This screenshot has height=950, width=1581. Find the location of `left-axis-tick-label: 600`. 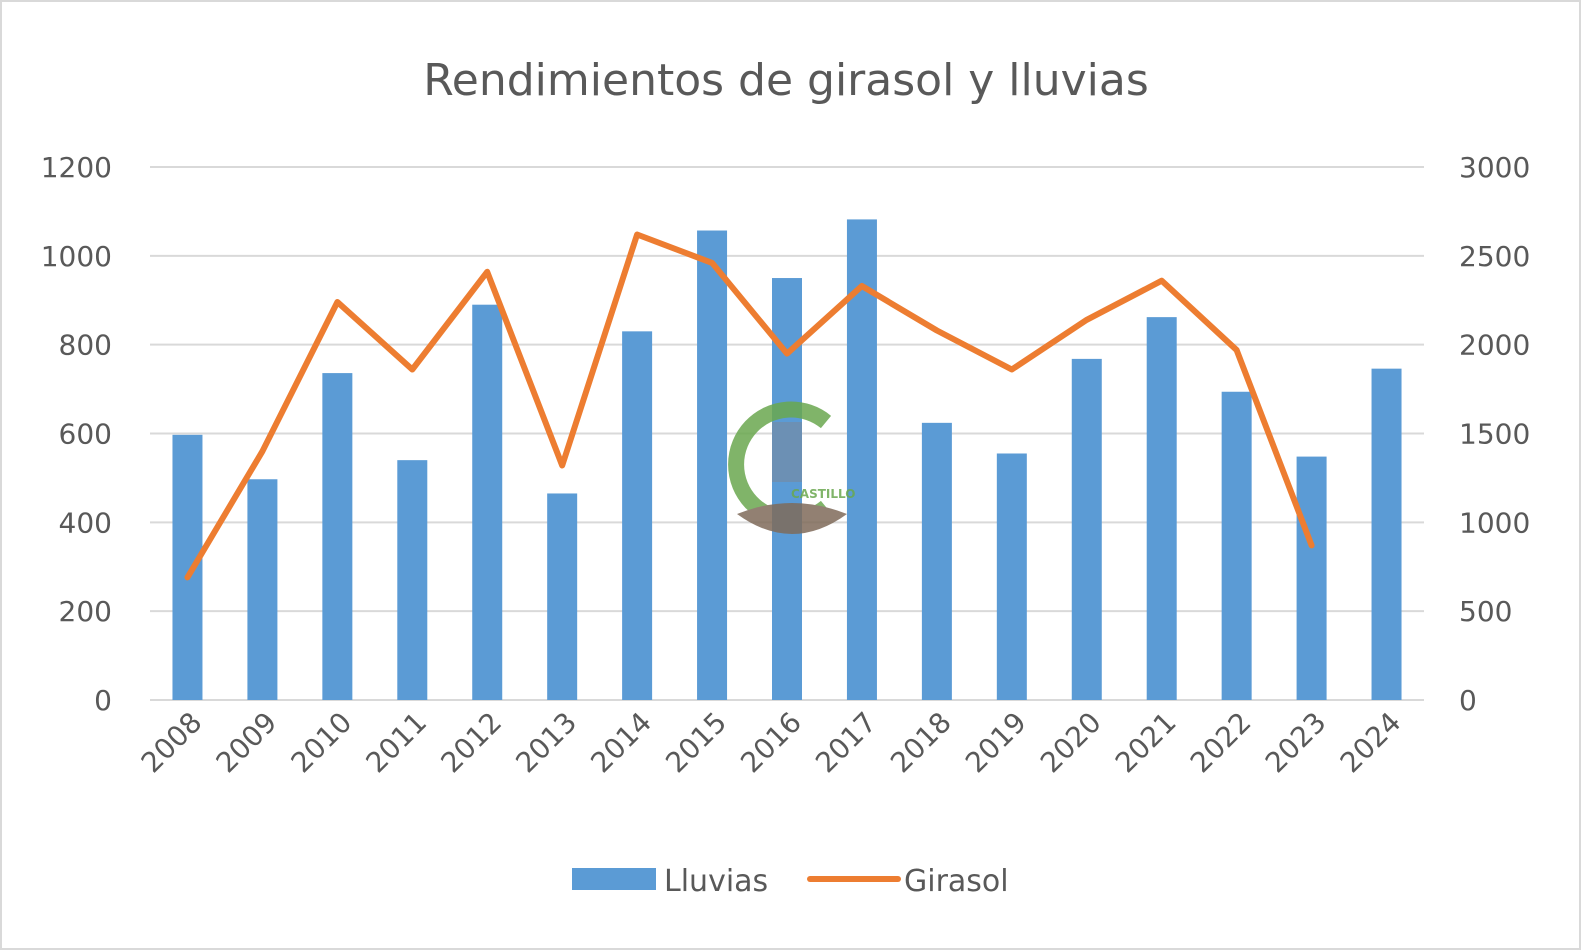

left-axis-tick-label: 600 is located at coordinates (85, 434).